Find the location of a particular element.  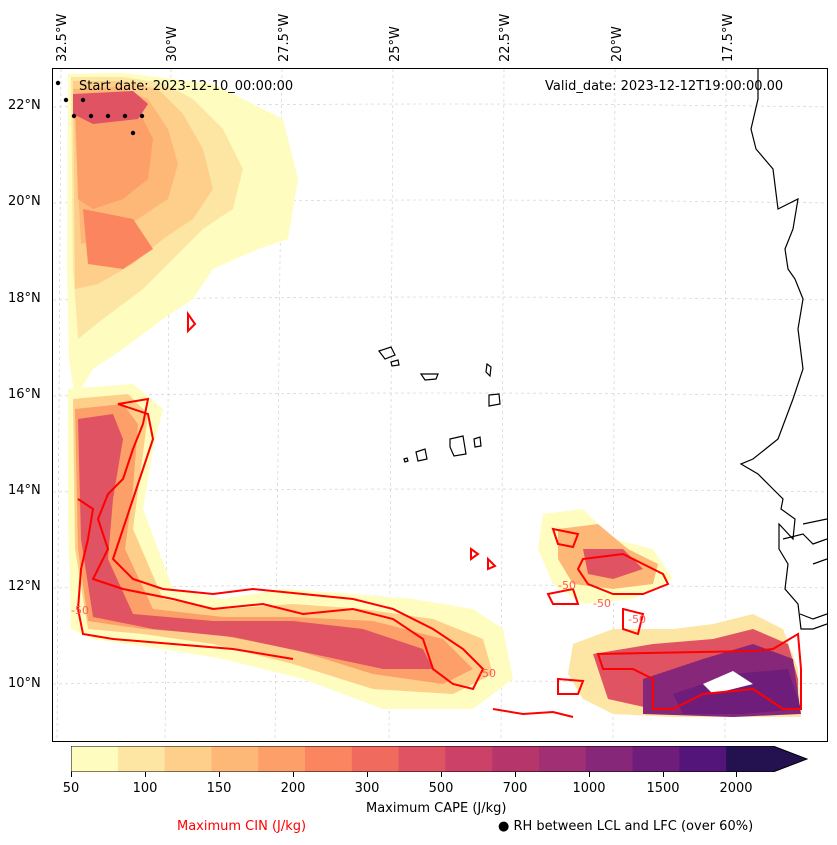

start-date-label: Start date: 2023-12-10_00:00:00 is located at coordinates (186, 86).